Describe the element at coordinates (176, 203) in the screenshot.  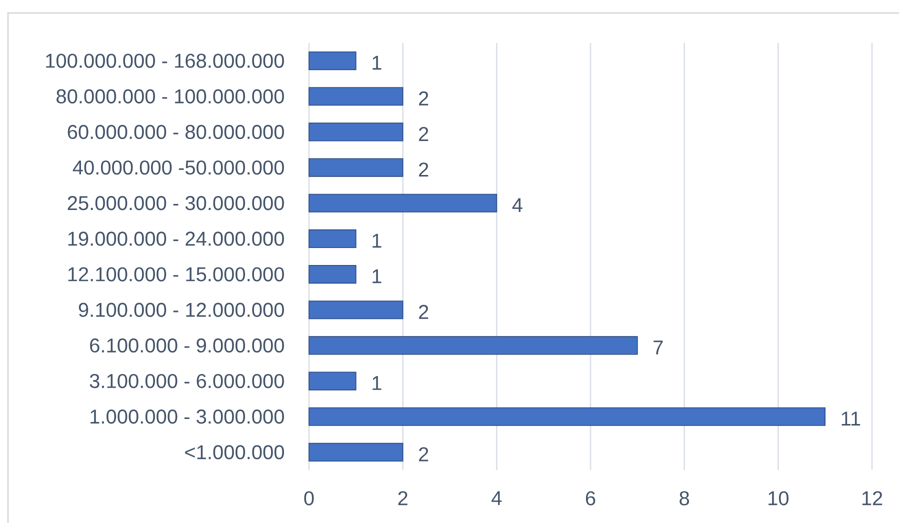
I see `y-tick-label: 25.000.000 - 30.000.000` at that location.